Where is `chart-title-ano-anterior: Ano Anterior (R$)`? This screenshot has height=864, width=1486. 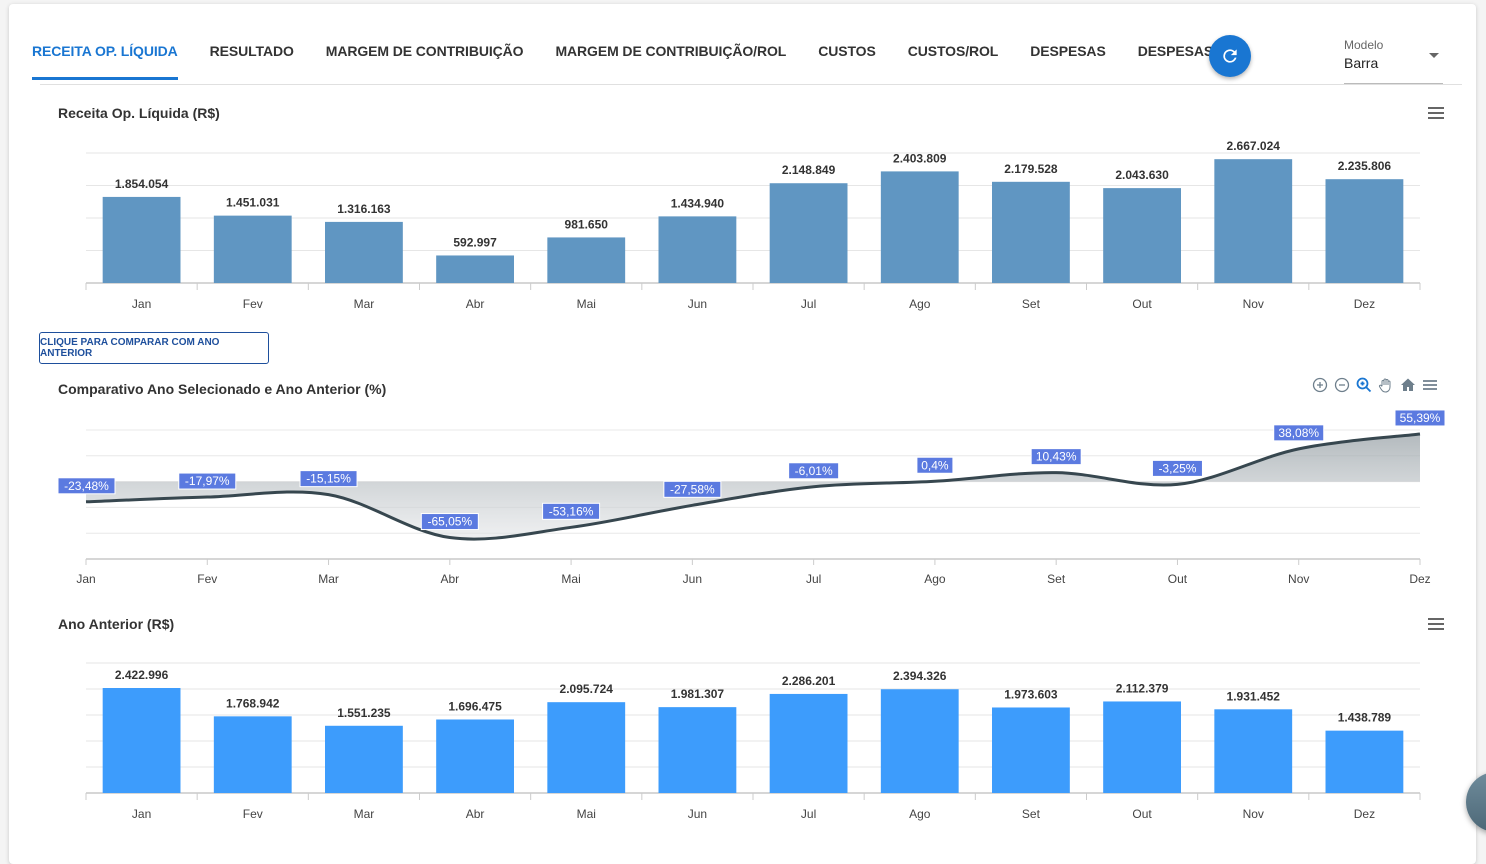 chart-title-ano-anterior: Ano Anterior (R$) is located at coordinates (116, 624).